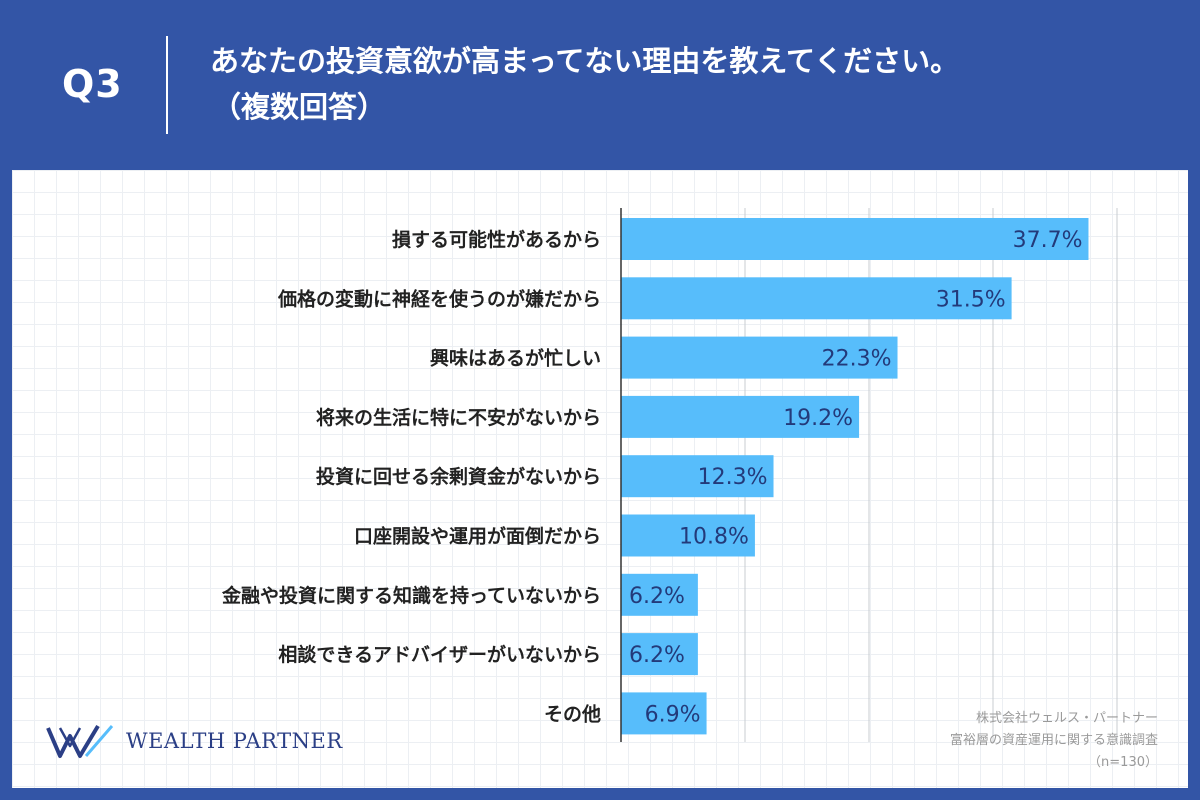  Describe the element at coordinates (1048, 240) in the screenshot. I see `data-label: 37.7%` at that location.